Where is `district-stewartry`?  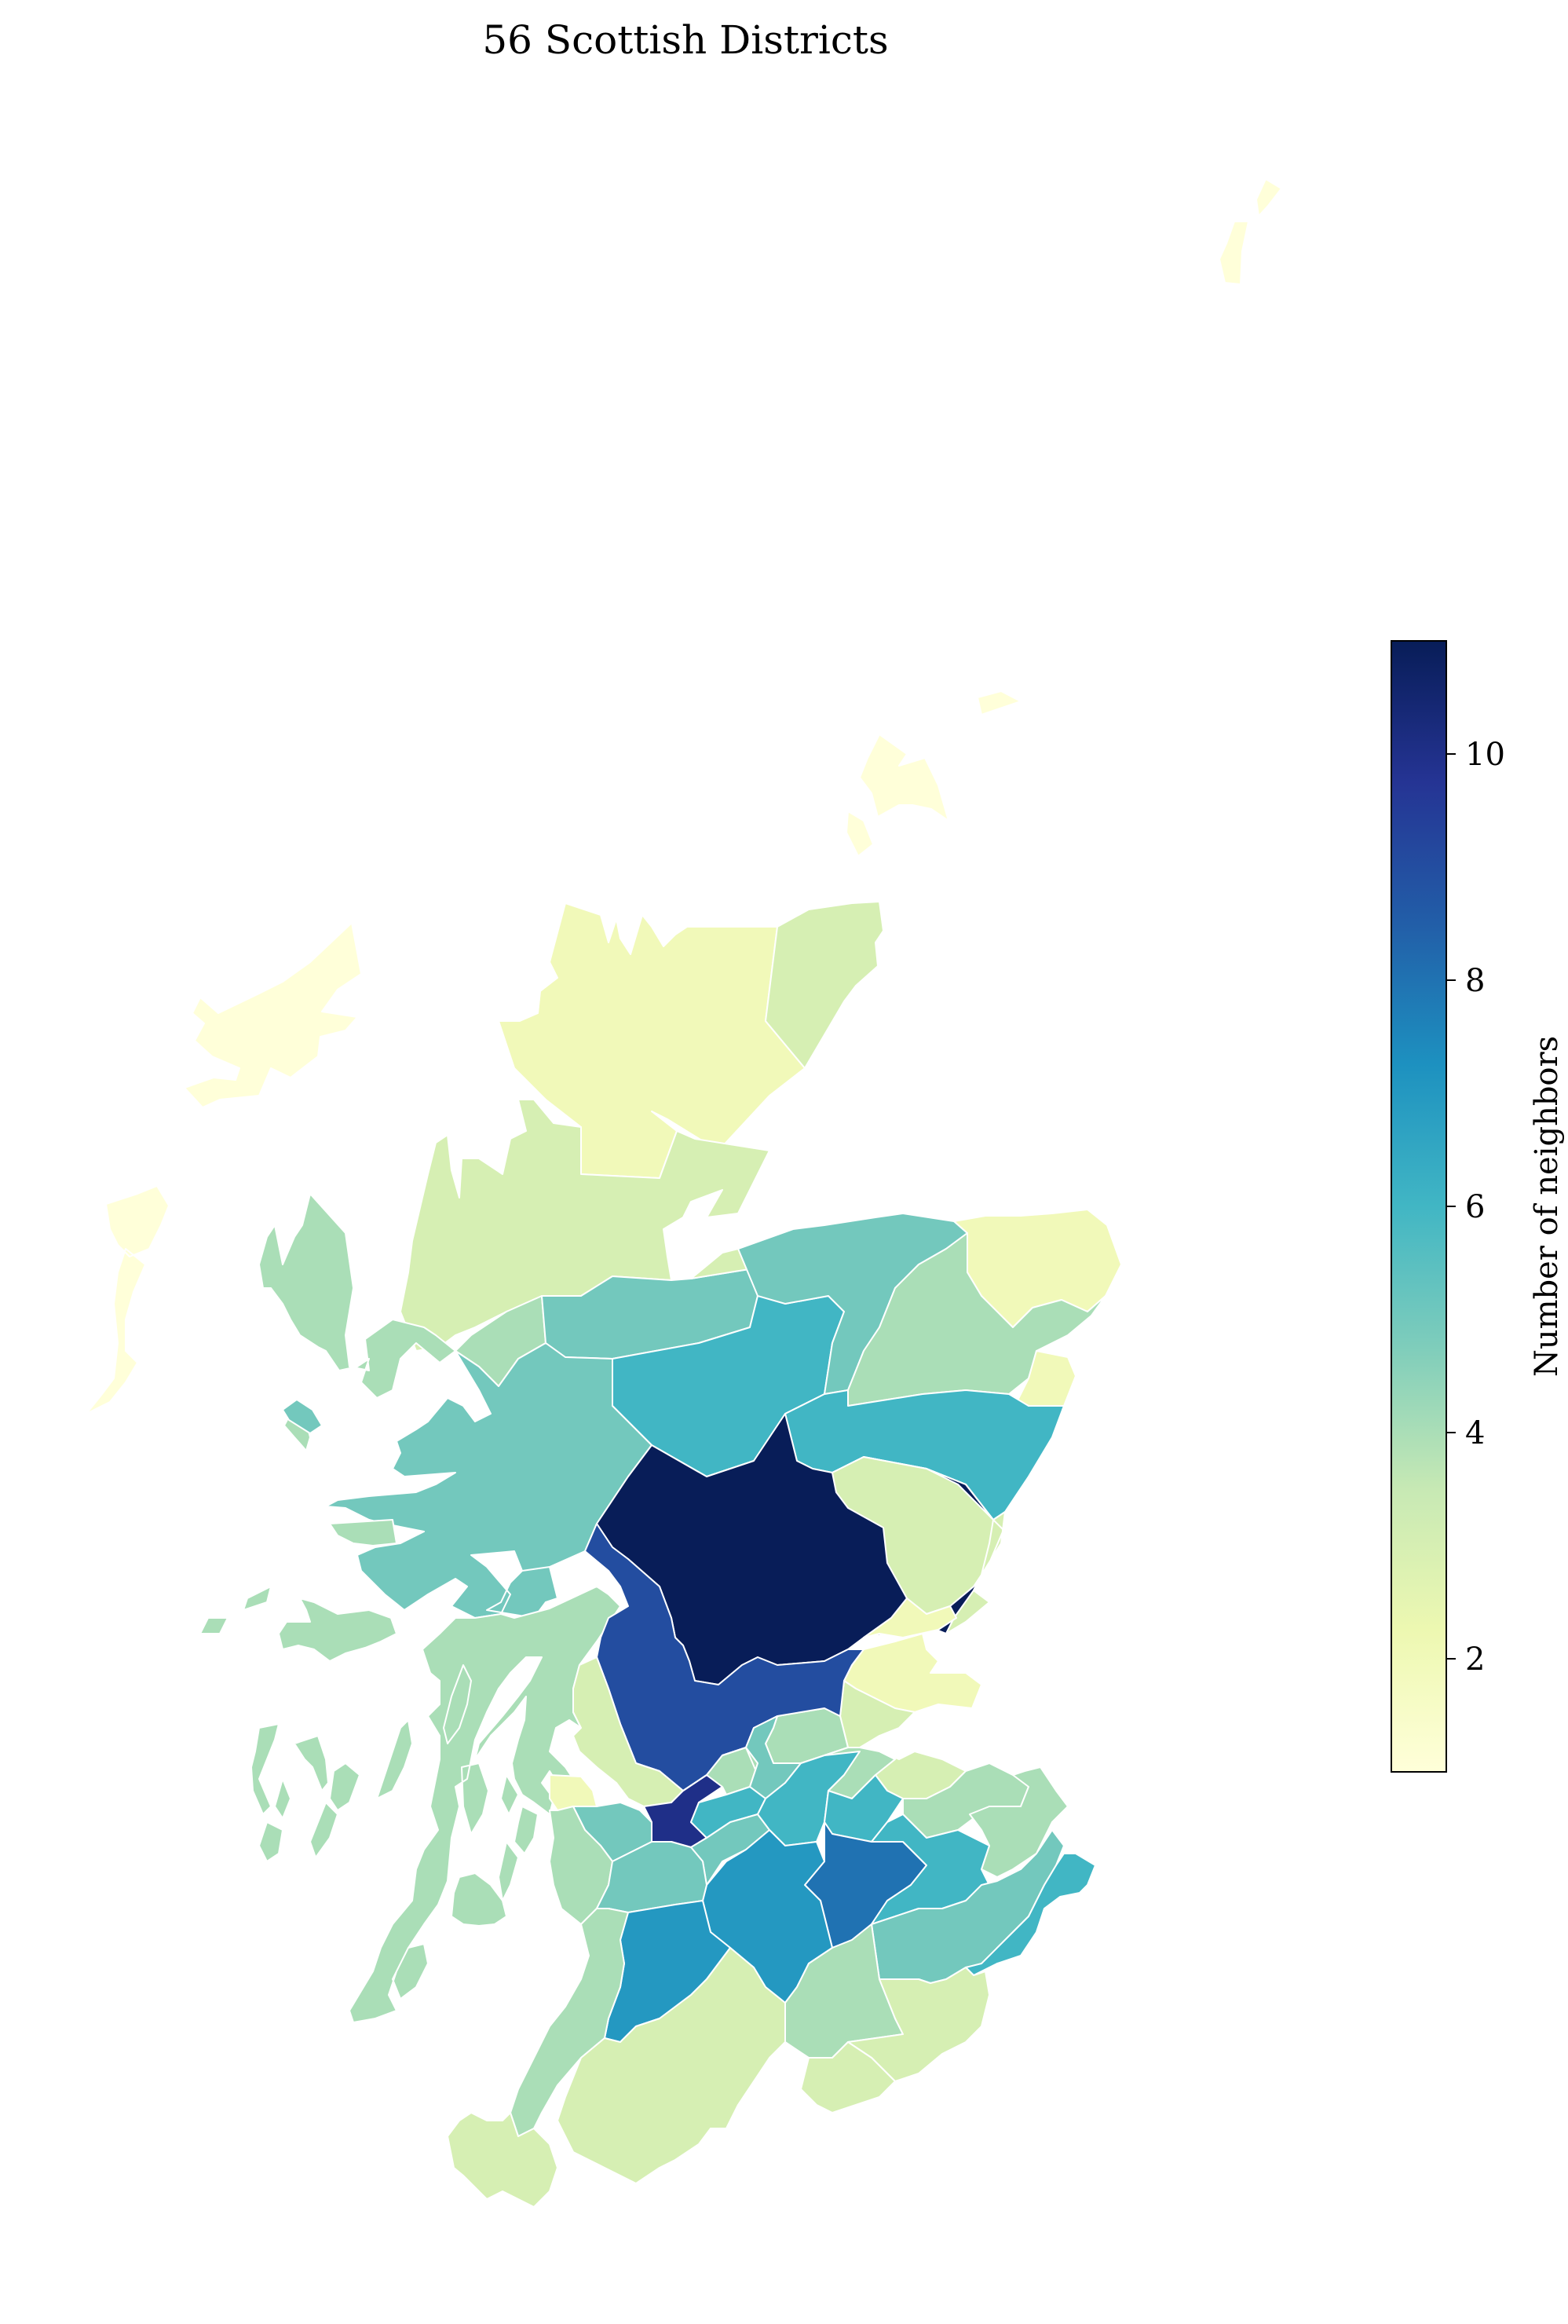
district-stewartry is located at coordinates (671, 2065).